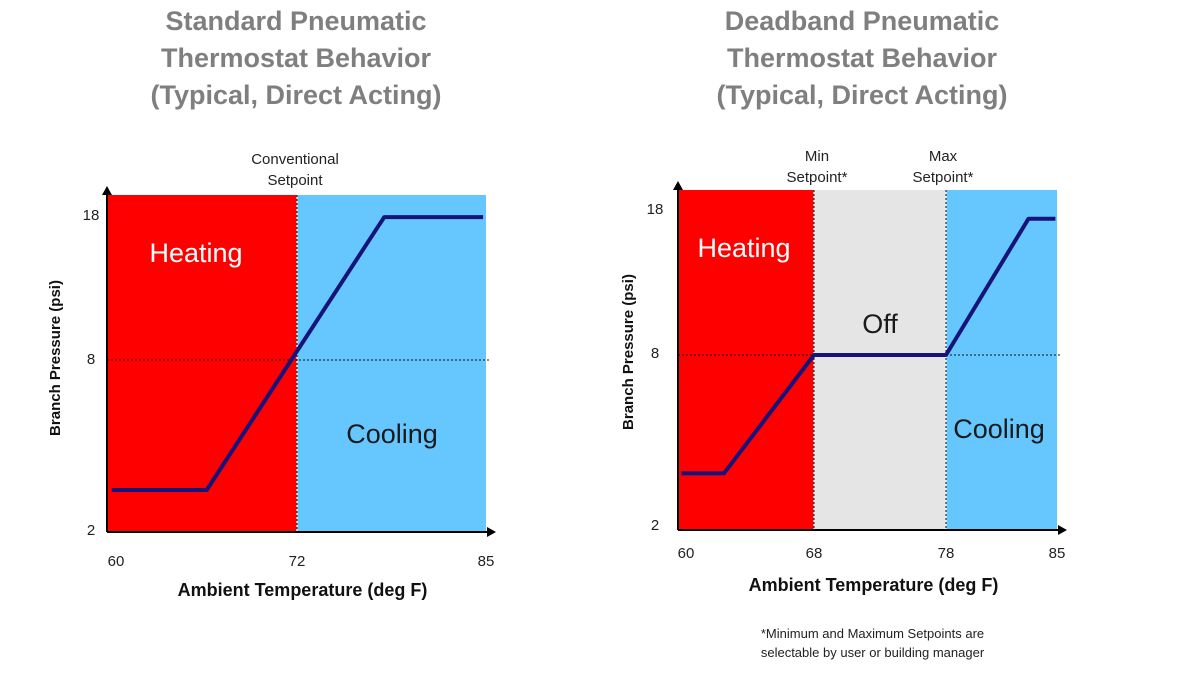 The width and height of the screenshot is (1178, 676). What do you see at coordinates (202, 363) in the screenshot?
I see `region-heating` at bounding box center [202, 363].